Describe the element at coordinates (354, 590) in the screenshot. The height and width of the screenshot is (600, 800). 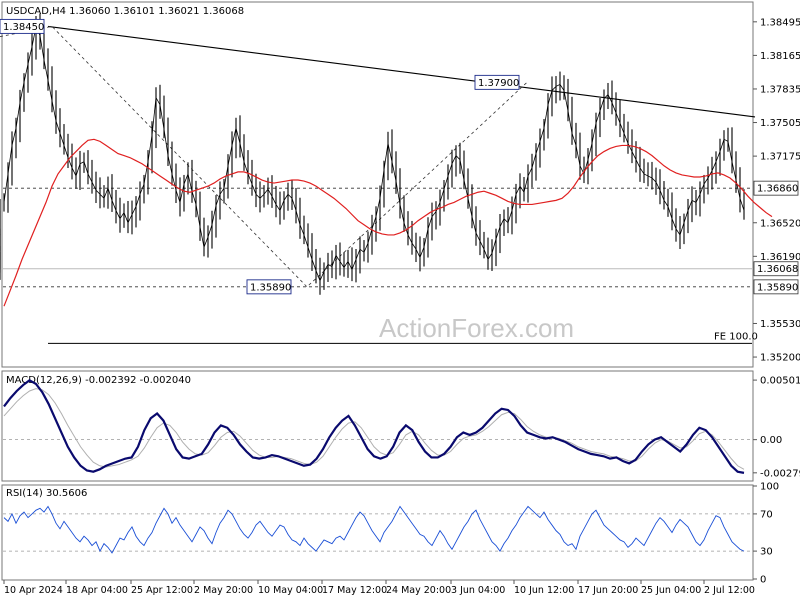
I see `x-tick-label: 17 May 12:00` at that location.